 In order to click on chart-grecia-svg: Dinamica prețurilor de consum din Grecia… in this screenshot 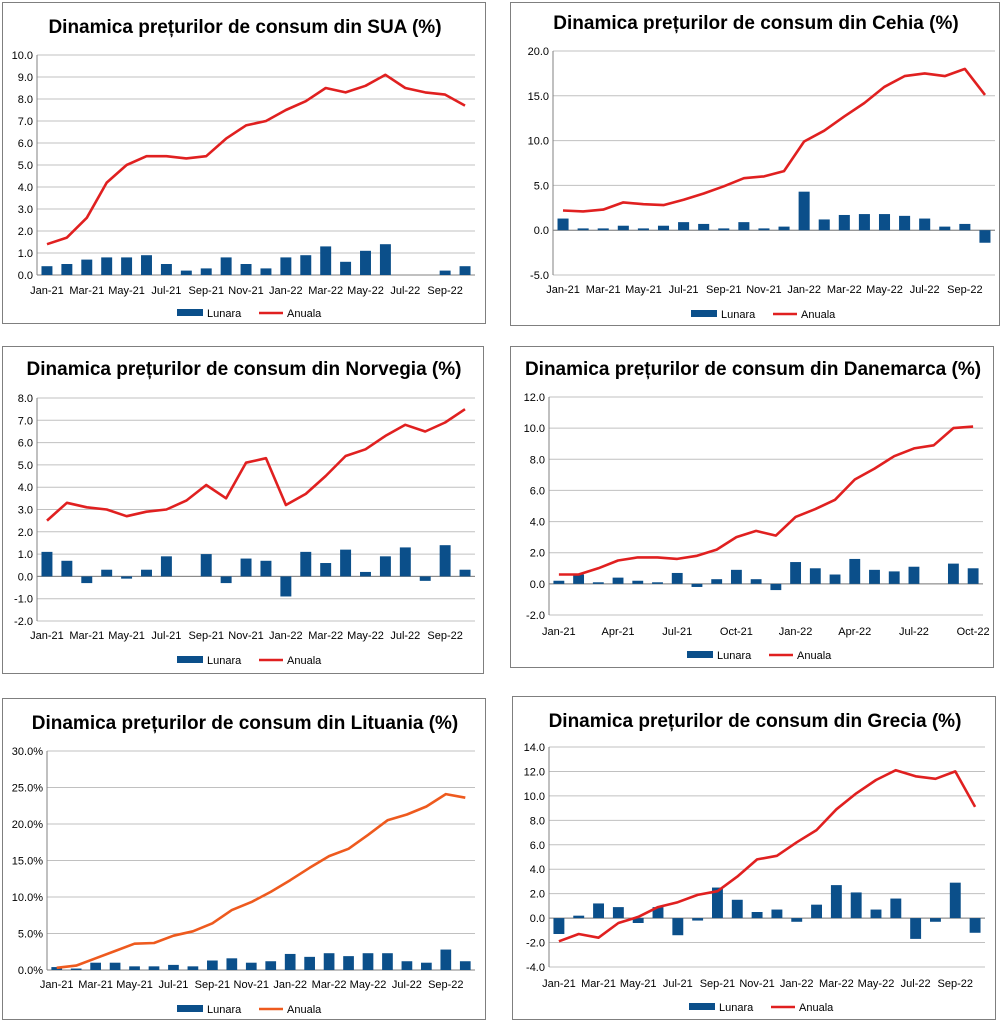, I will do `click(754, 862)`.